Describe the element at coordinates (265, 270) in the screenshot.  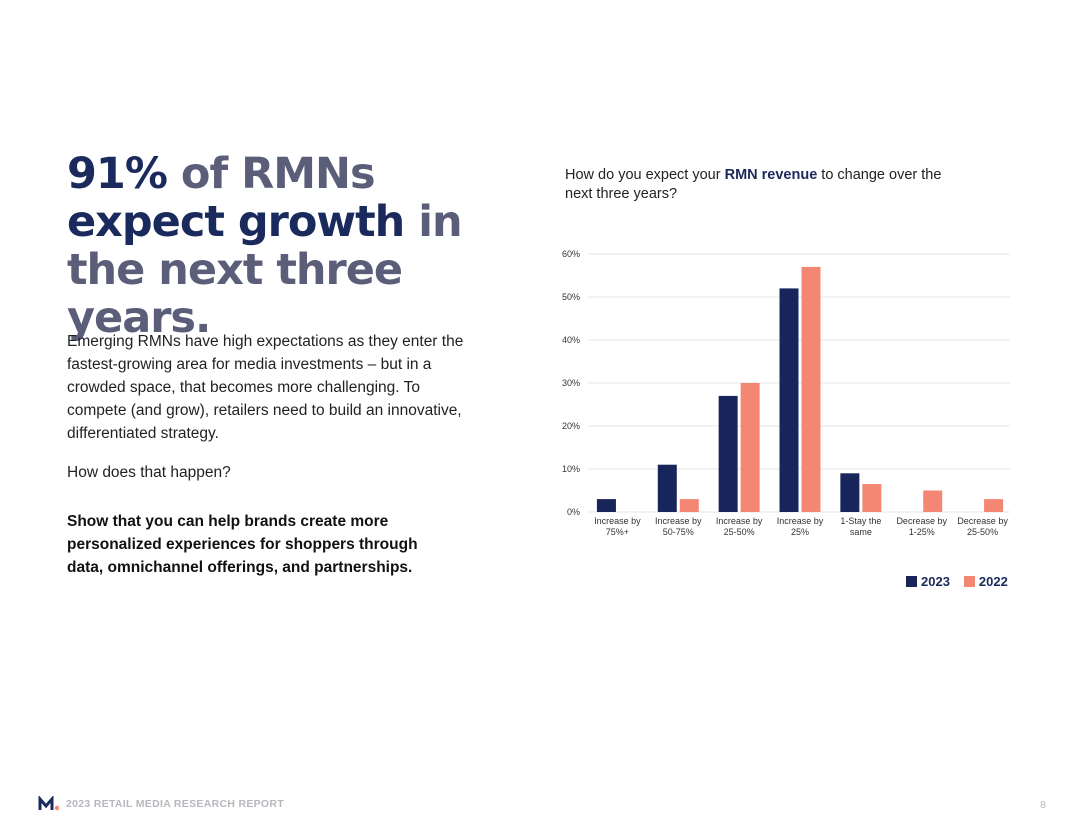
I see `headline-rest: in the next three years.` at that location.